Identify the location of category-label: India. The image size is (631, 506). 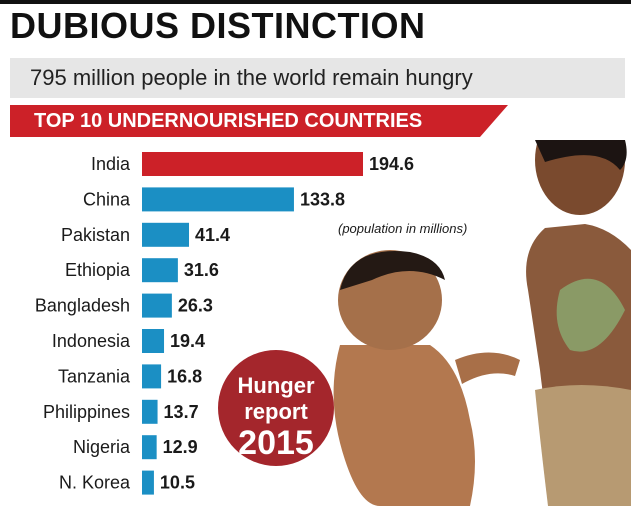
(111, 164).